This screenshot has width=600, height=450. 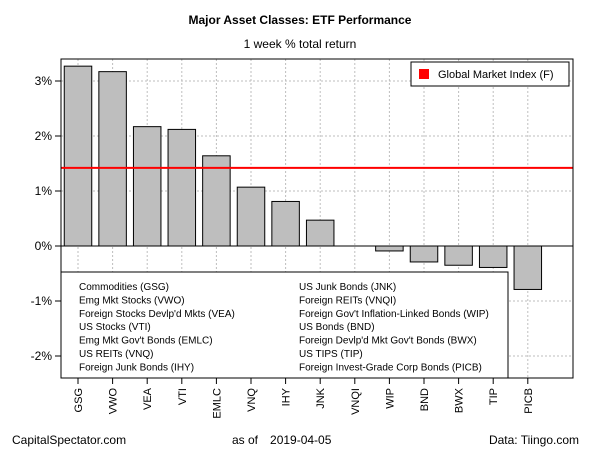 What do you see at coordinates (124, 287) in the screenshot?
I see `category-legend-item: Commodities (GSG)` at bounding box center [124, 287].